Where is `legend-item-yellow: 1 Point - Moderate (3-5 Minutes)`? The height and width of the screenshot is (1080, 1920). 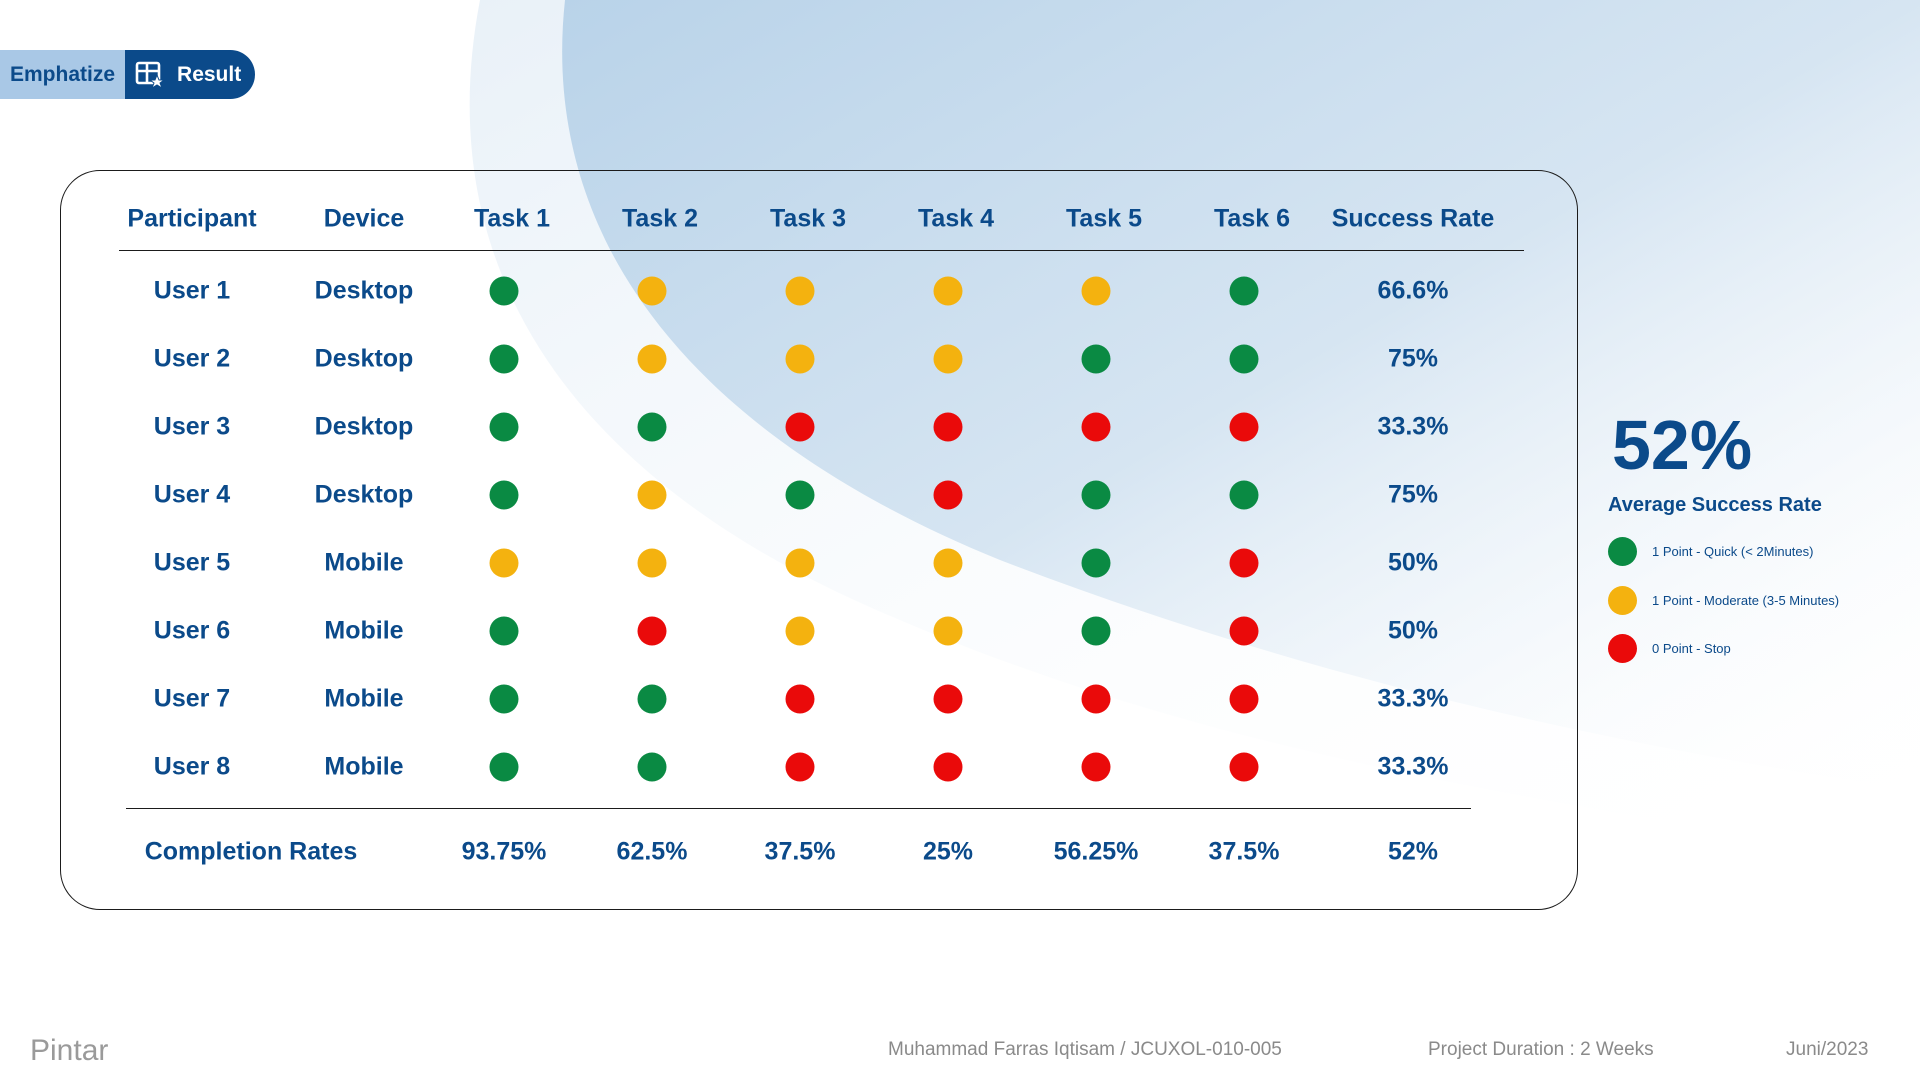 legend-item-yellow: 1 Point - Moderate (3-5 Minutes) is located at coordinates (1723, 600).